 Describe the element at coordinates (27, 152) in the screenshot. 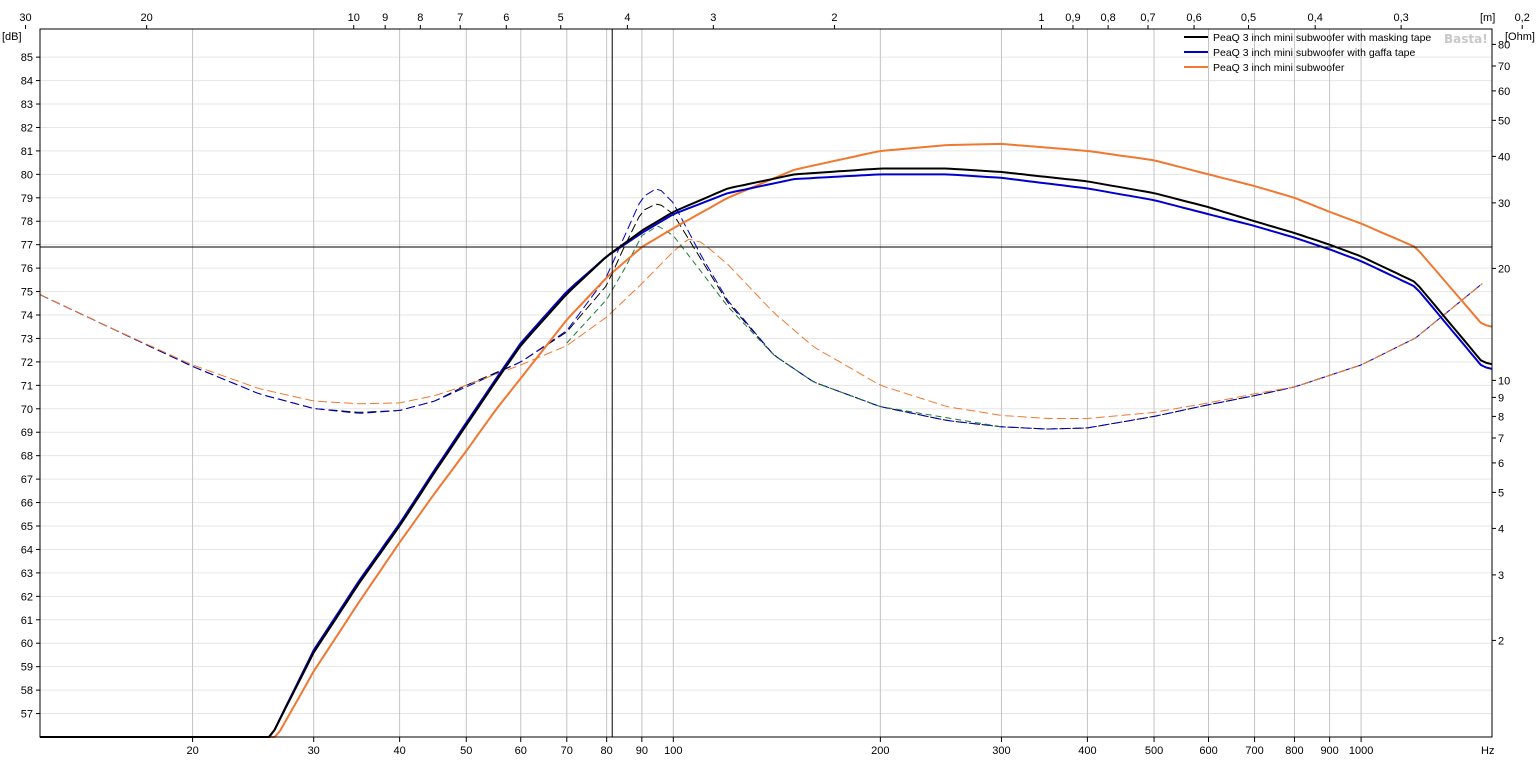

I see `y-left-tick-label: 81` at that location.